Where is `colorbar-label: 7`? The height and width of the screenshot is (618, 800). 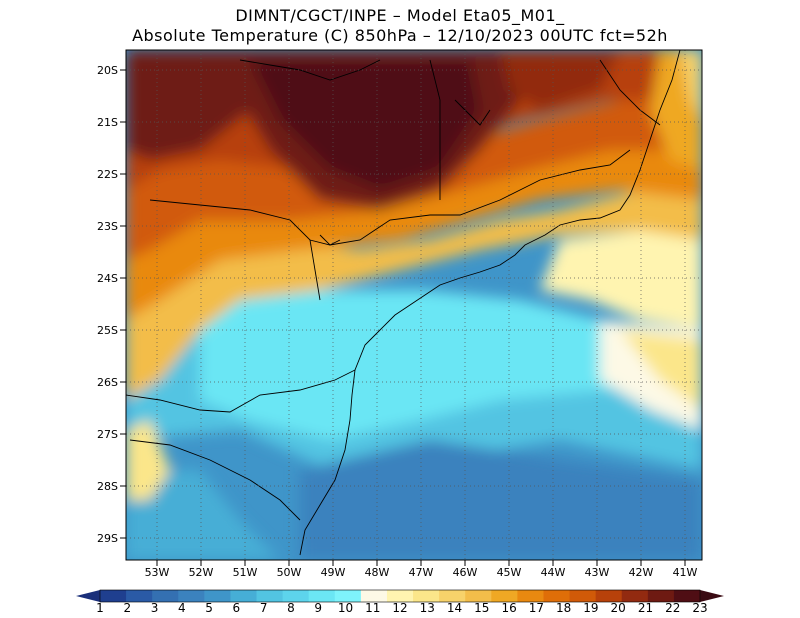 colorbar-label: 7 is located at coordinates (264, 608).